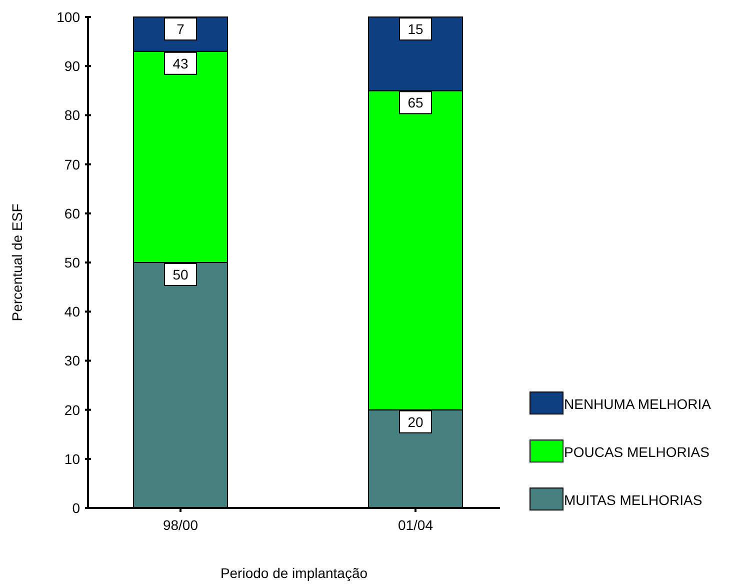 This screenshot has width=751, height=584. I want to click on legend-label: POUCAS MELHORIAS, so click(637, 452).